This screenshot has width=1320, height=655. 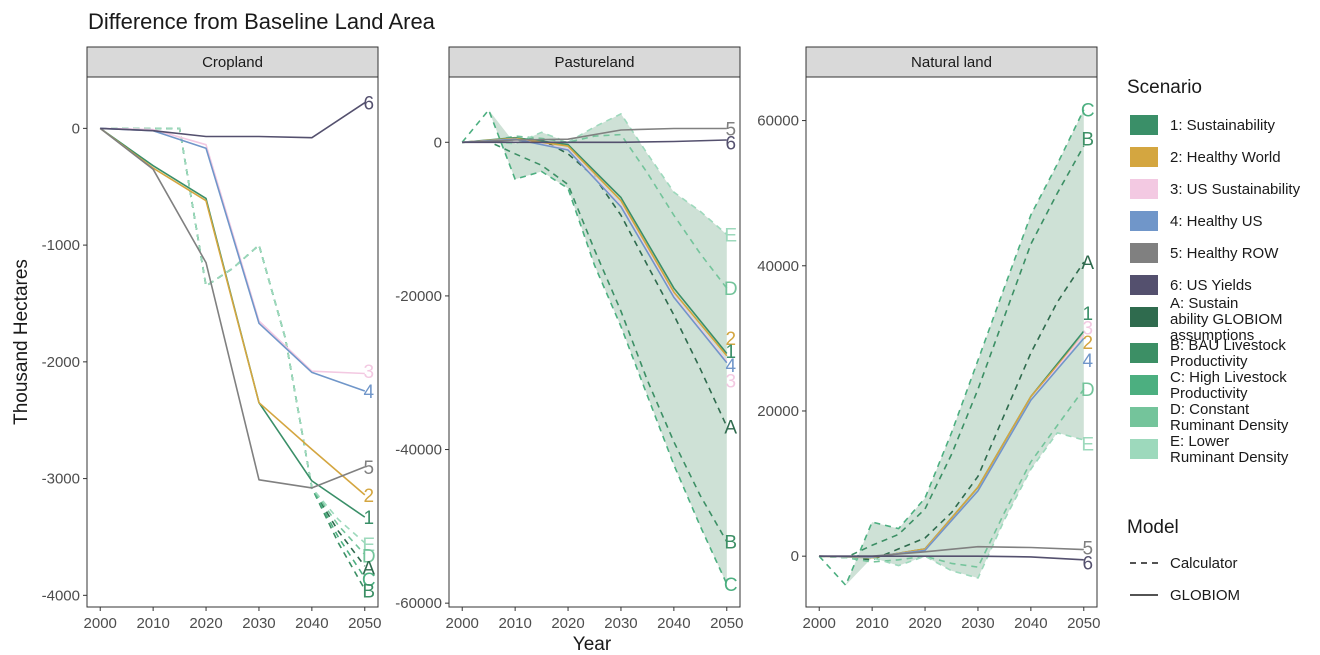 I want to click on legend-label-1: 1: Sustainability, so click(x=1223, y=125).